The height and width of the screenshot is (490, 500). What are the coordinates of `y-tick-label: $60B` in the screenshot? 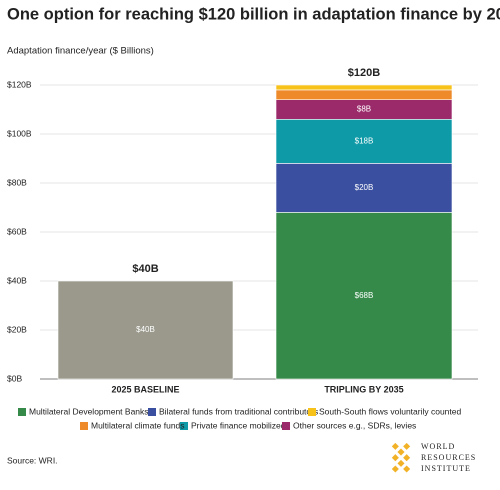 It's located at (17, 231).